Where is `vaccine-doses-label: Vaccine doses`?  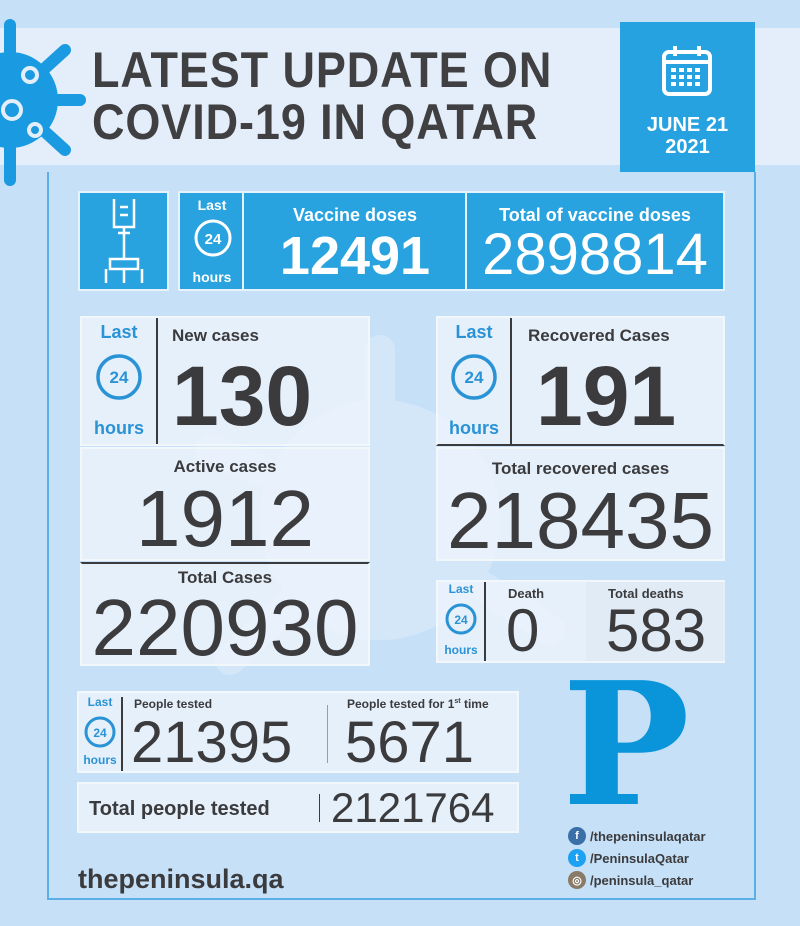
vaccine-doses-label: Vaccine doses is located at coordinates (355, 215).